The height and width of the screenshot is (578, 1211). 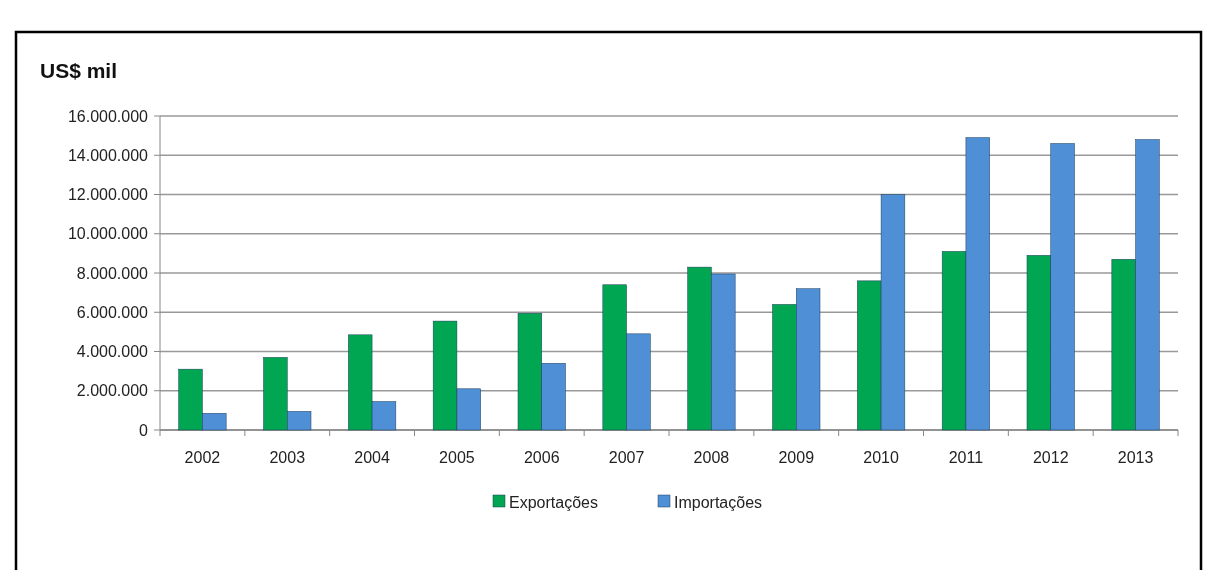 I want to click on x-tick-label: 2004, so click(x=372, y=457).